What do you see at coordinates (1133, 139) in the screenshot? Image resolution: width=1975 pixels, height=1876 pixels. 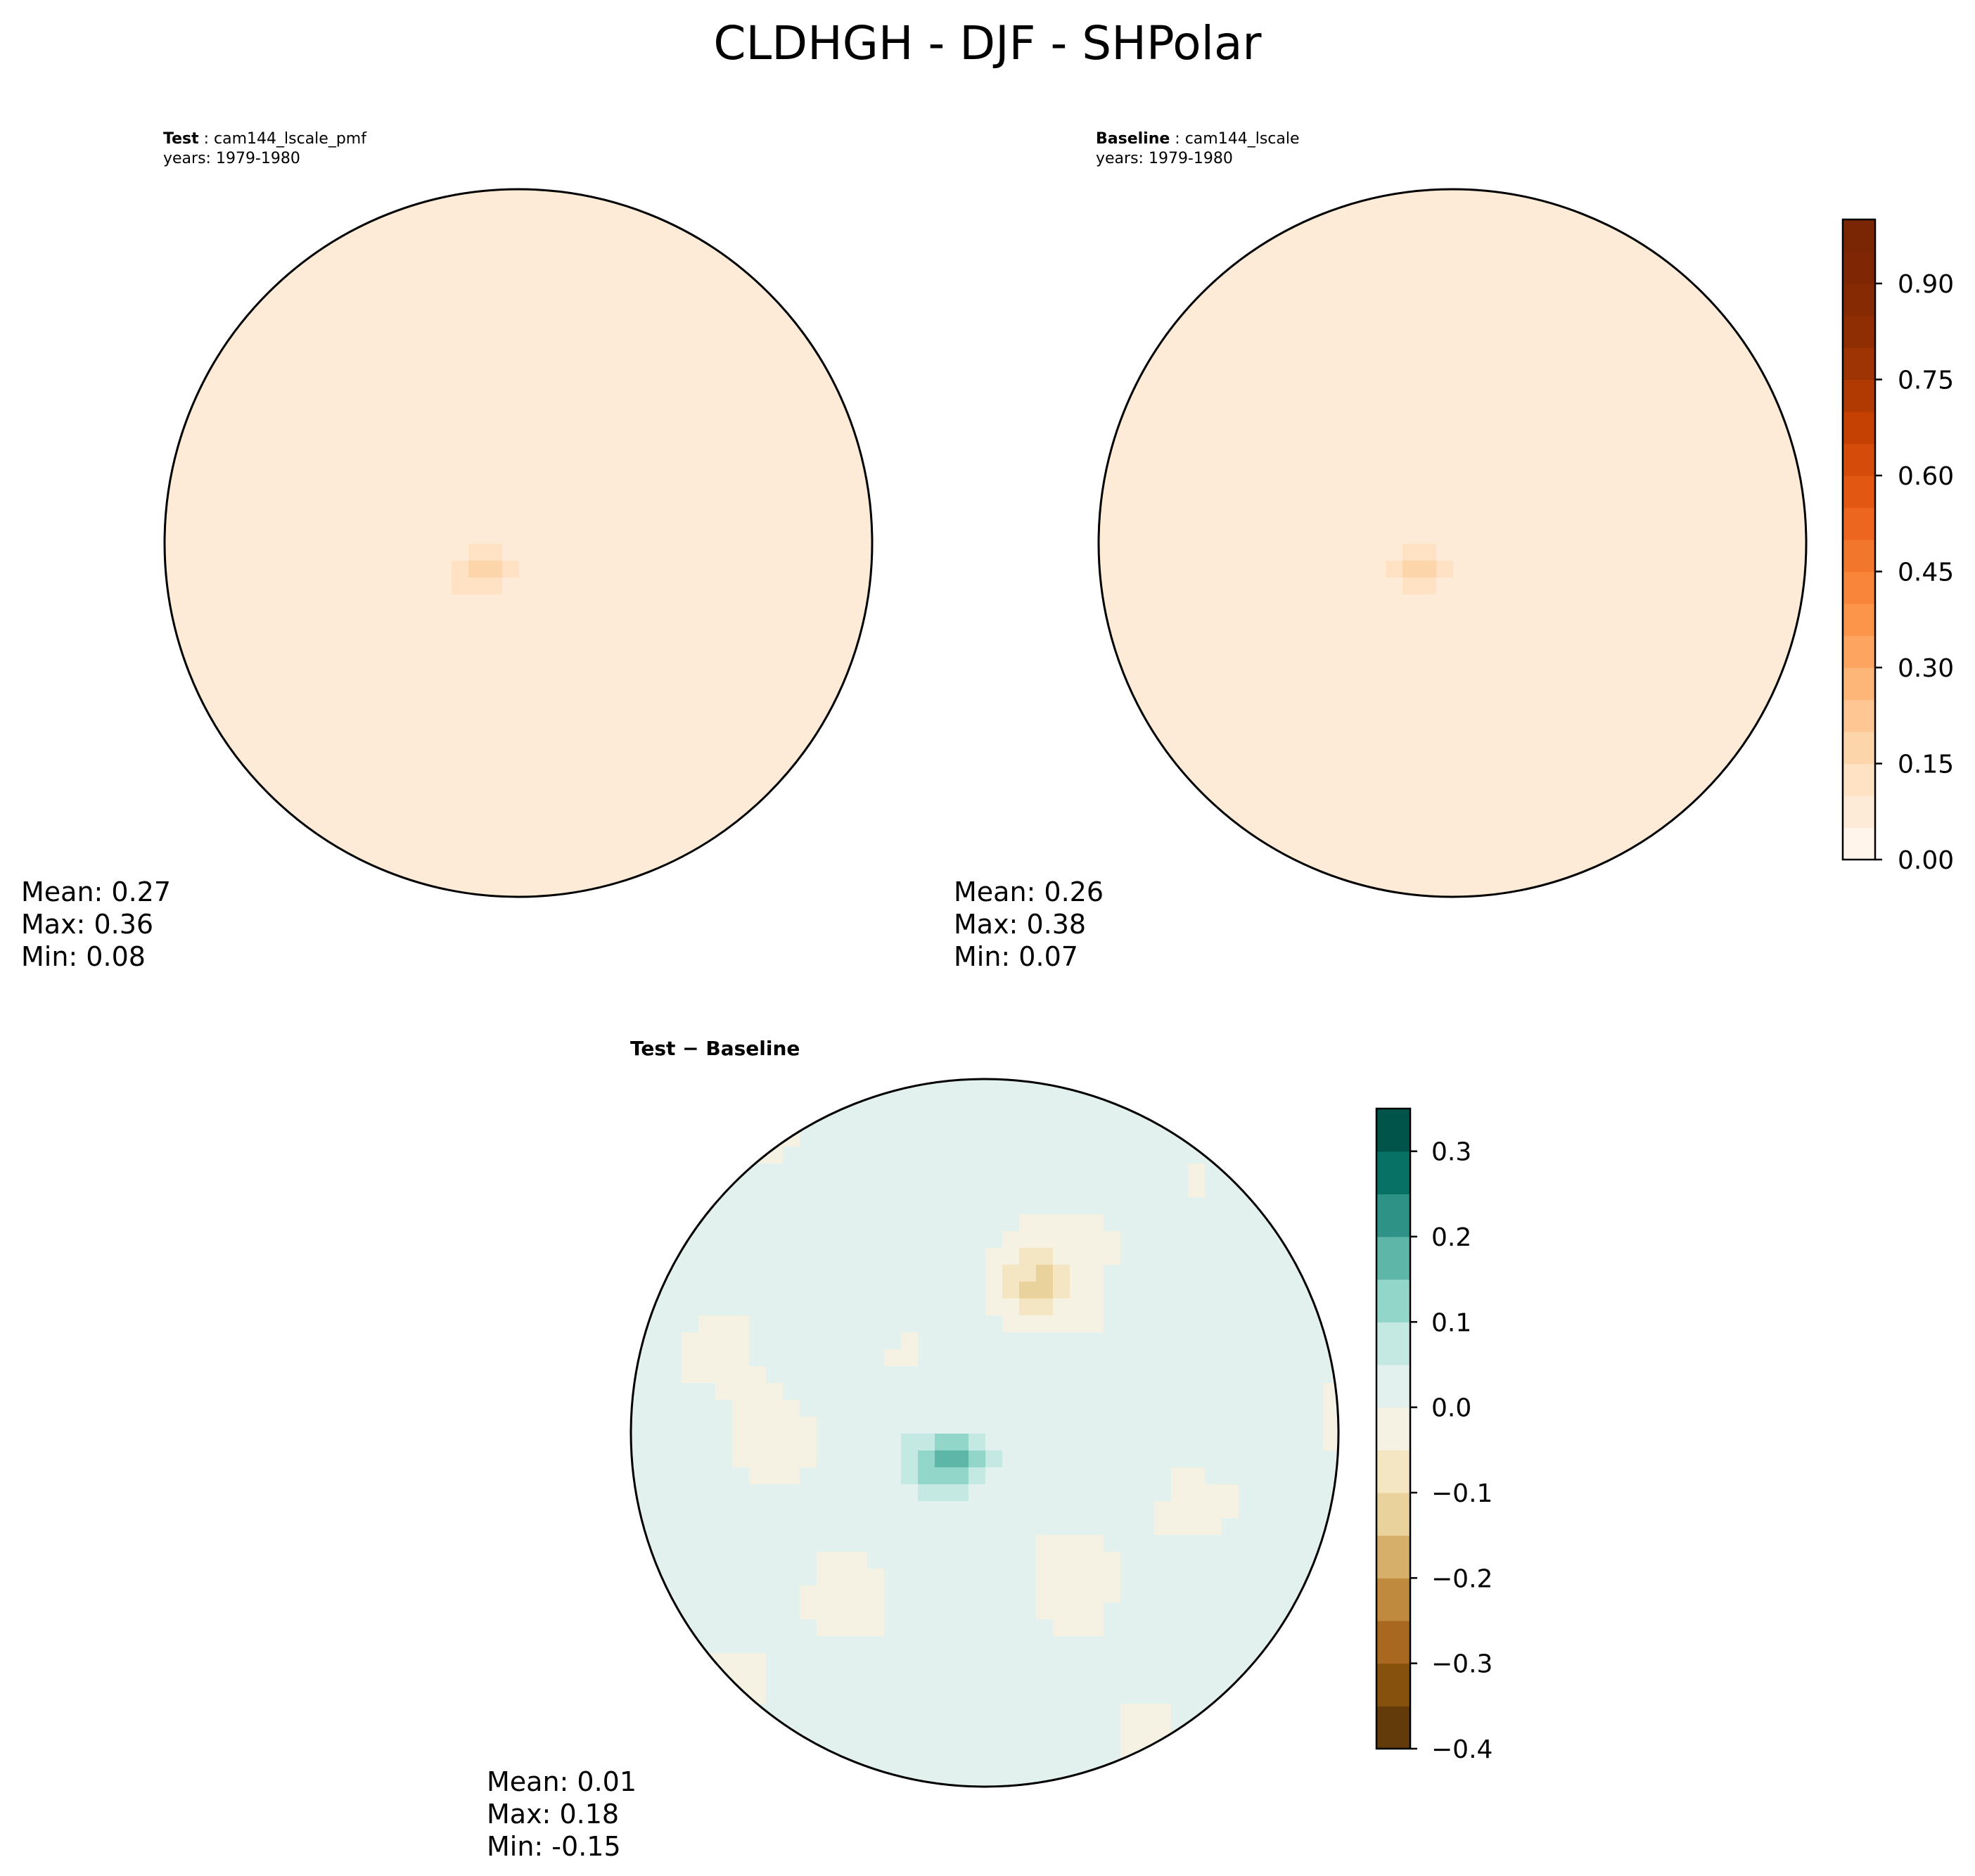 I see `baseline-label: Baseline` at bounding box center [1133, 139].